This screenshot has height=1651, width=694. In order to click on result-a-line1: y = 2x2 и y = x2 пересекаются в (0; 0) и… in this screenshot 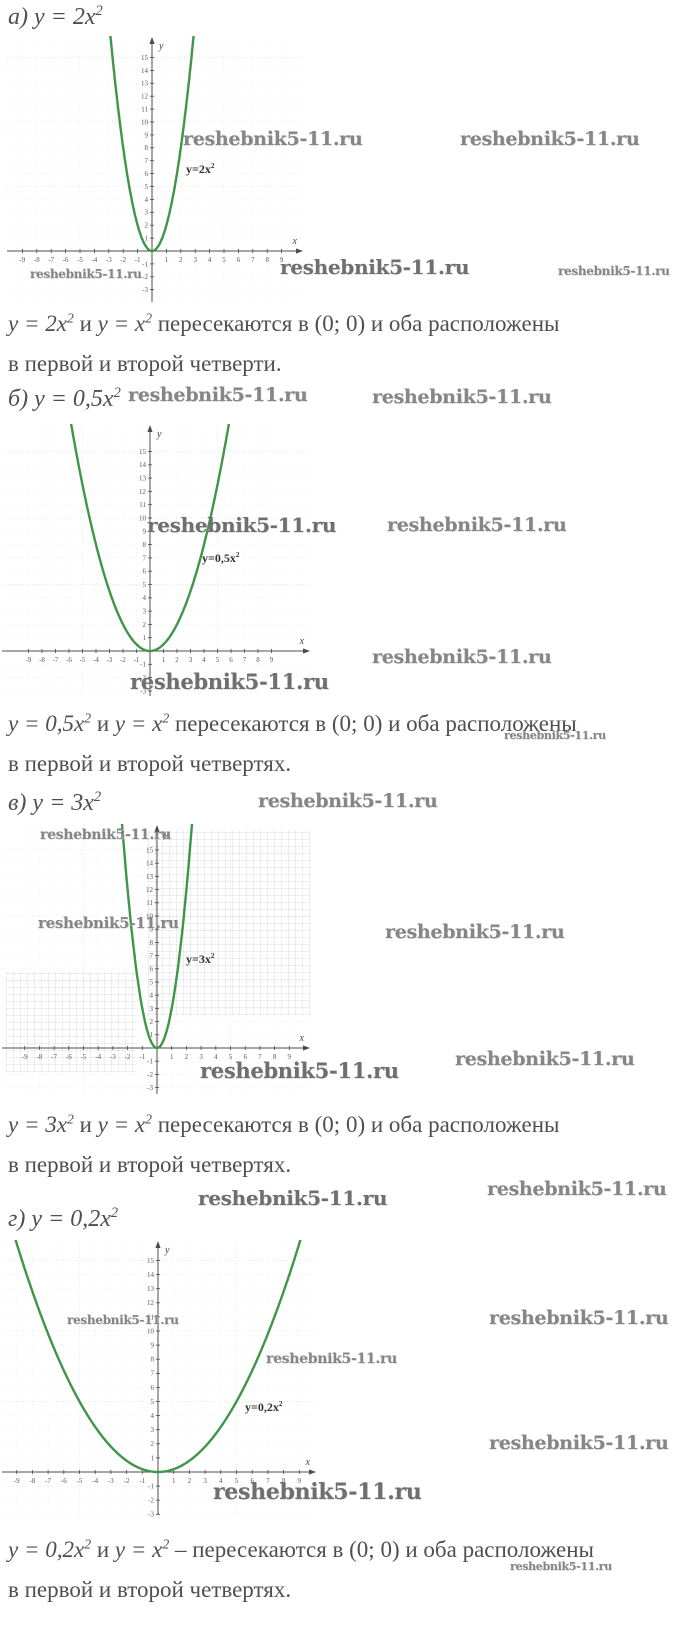, I will do `click(284, 323)`.